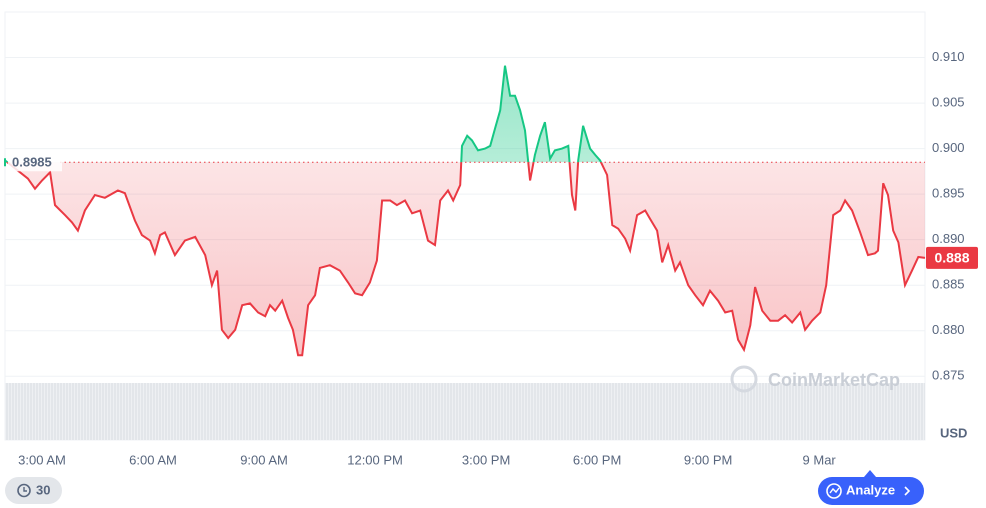 This screenshot has height=508, width=986. Describe the element at coordinates (948, 238) in the screenshot. I see `y-tick-label: 0.890` at that location.